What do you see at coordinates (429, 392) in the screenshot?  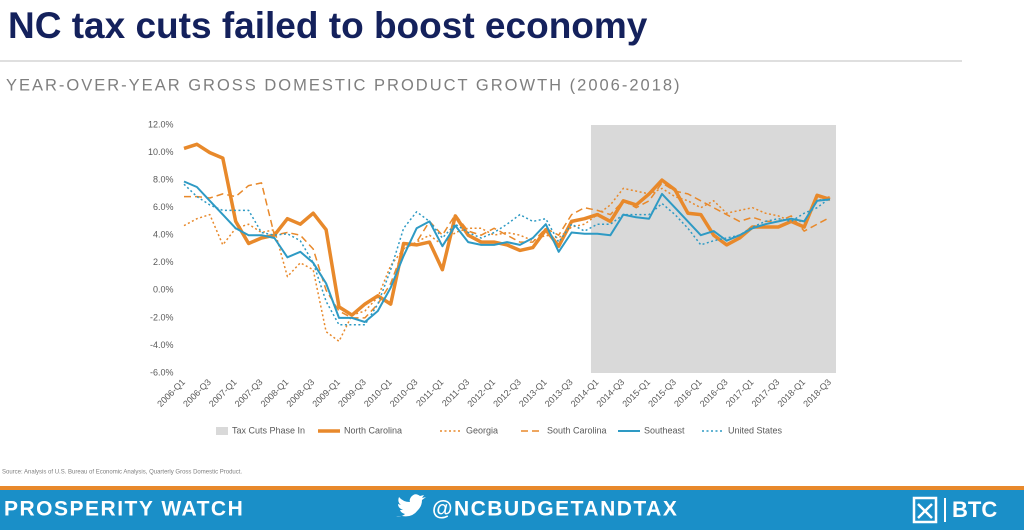 I see `x-tick-label: 2011-Q1` at bounding box center [429, 392].